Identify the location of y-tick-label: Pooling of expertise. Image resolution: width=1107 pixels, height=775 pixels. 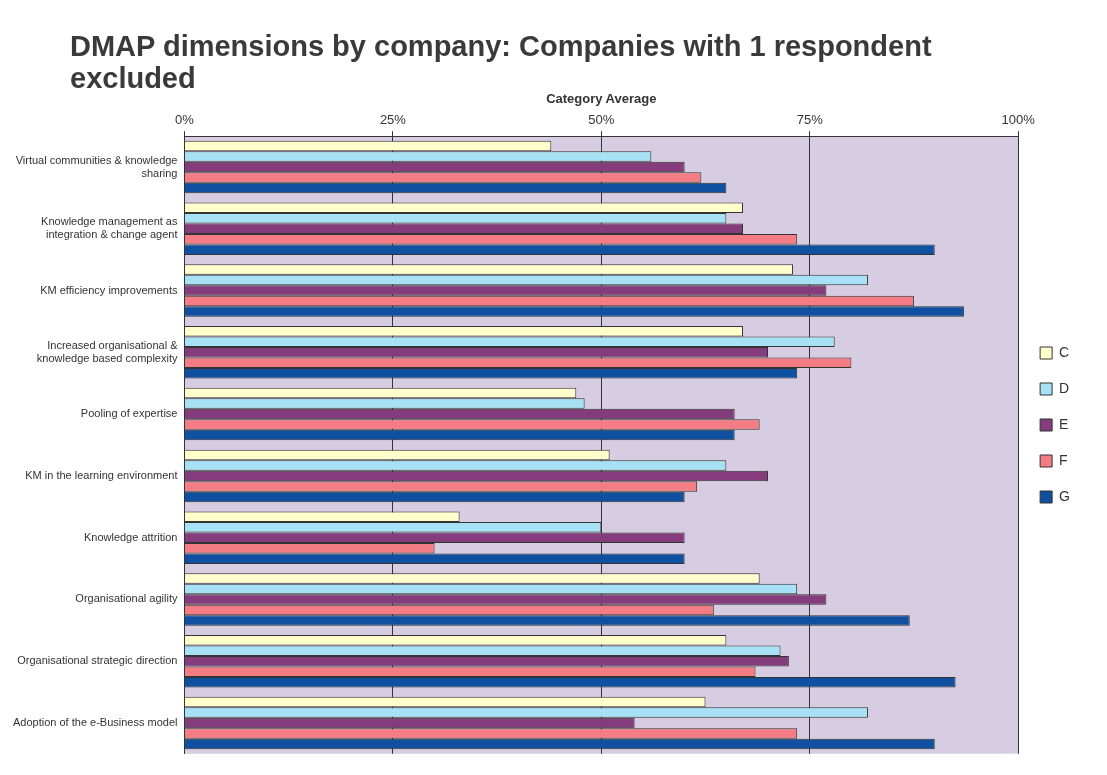
(129, 413).